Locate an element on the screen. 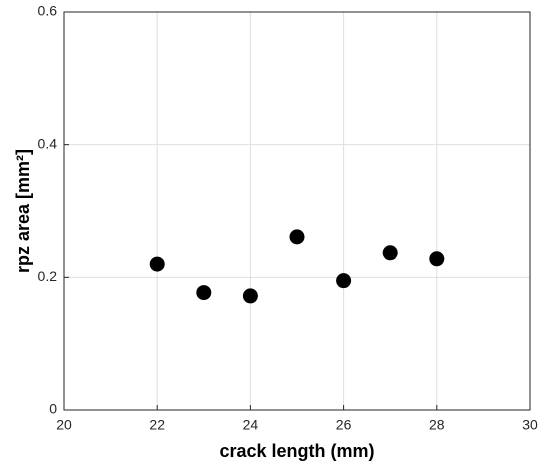  x-tick-label: 22 is located at coordinates (157, 425).